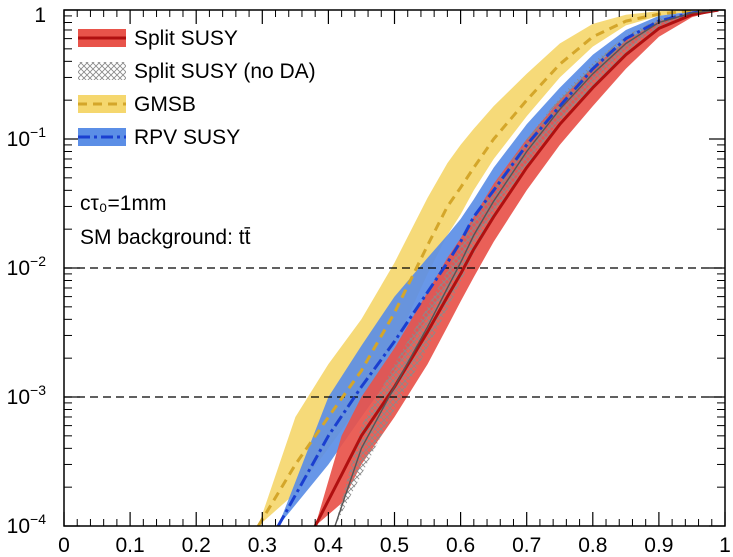 Image resolution: width=733 pixels, height=557 pixels. What do you see at coordinates (725, 545) in the screenshot?
I see `x-tick-label: 1` at bounding box center [725, 545].